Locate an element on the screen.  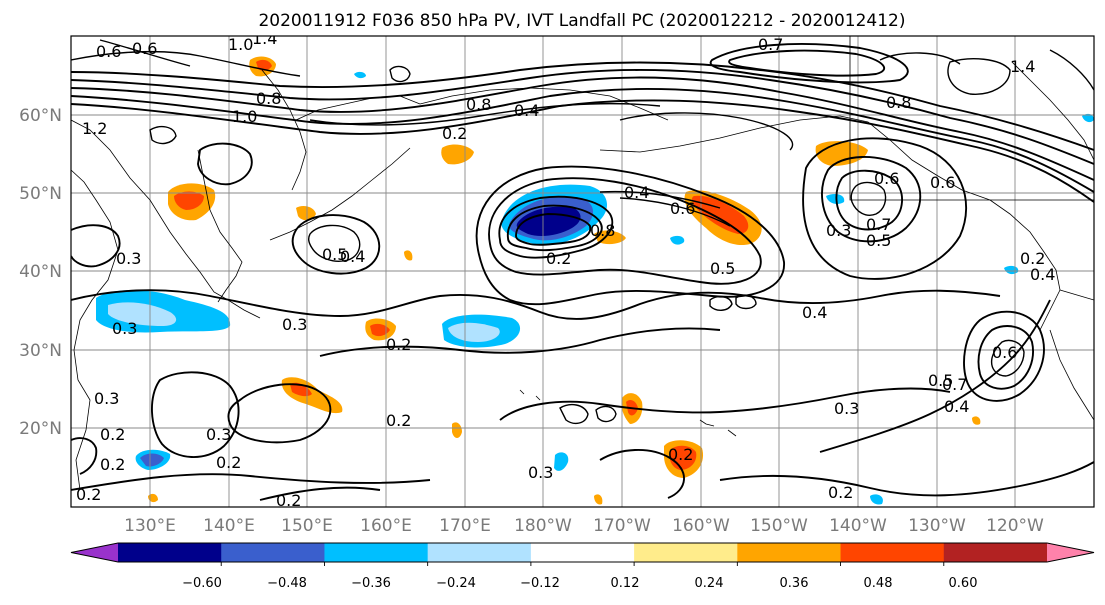
lon-label: 180°W is located at coordinates (543, 526).